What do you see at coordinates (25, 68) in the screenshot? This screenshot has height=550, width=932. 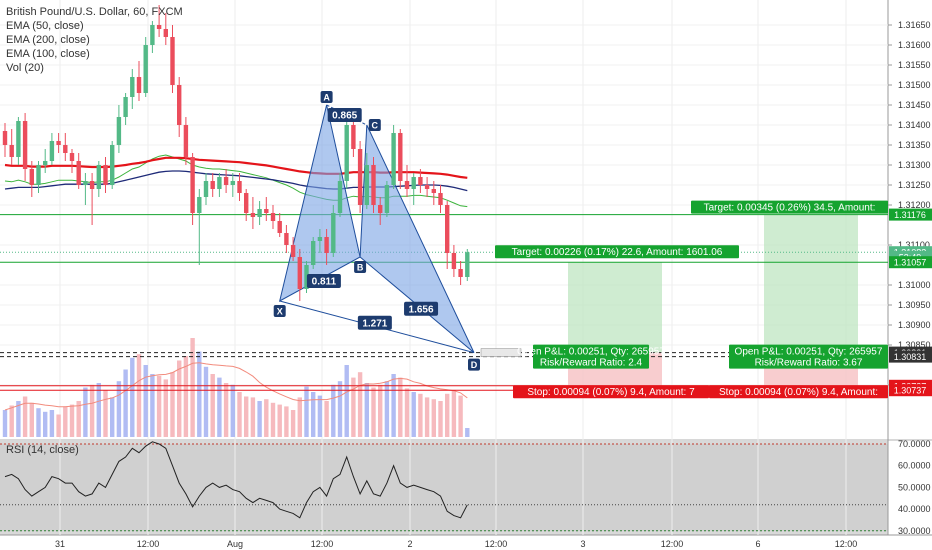 I see `study-volume: Vol (20)` at bounding box center [25, 68].